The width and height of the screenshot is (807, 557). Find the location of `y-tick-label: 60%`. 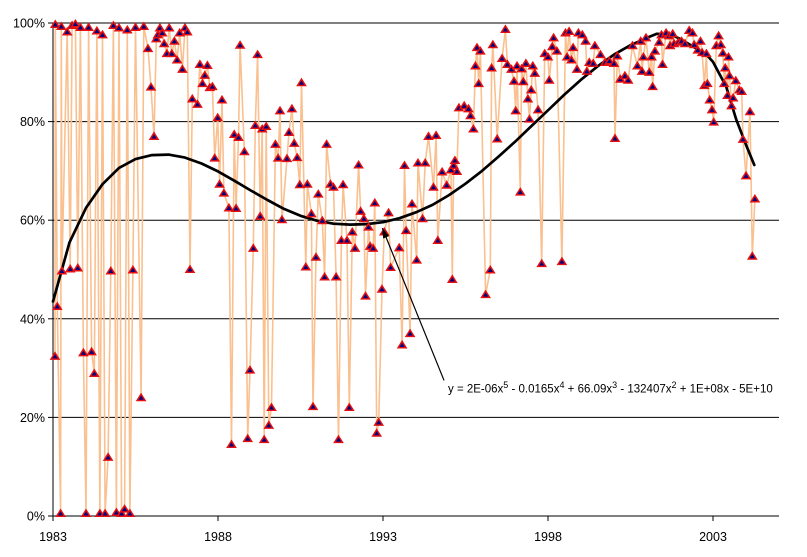

y-tick-label: 60% is located at coordinates (32, 221).